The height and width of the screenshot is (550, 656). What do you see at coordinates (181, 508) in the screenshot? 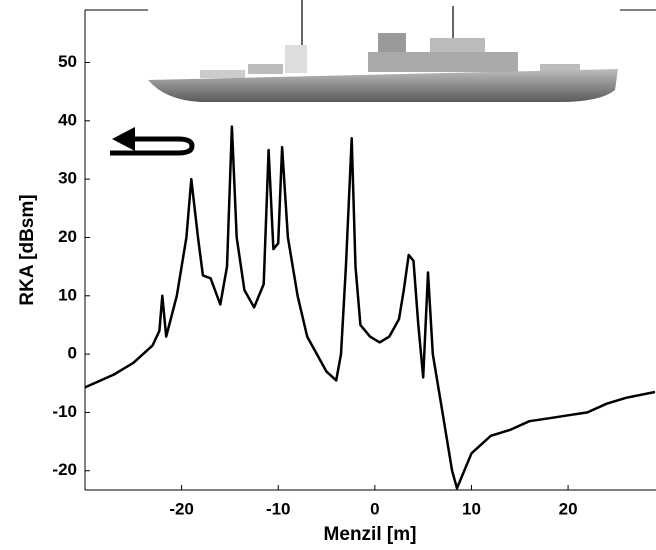
I see `x-tick-label: -20` at bounding box center [181, 508].